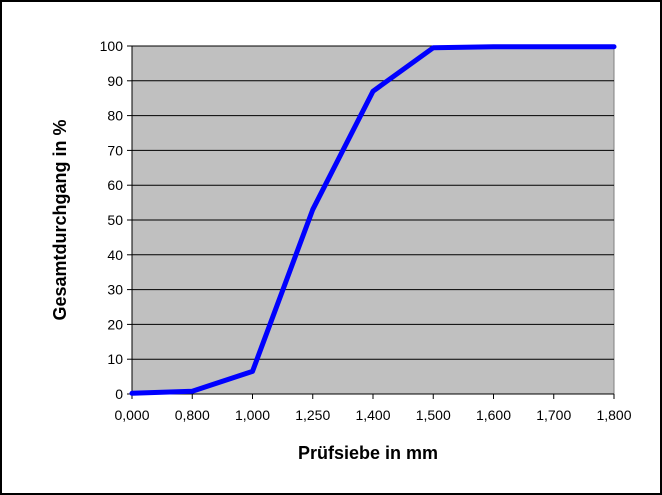 The width and height of the screenshot is (662, 495). I want to click on y-tick-label: 60, so click(115, 185).